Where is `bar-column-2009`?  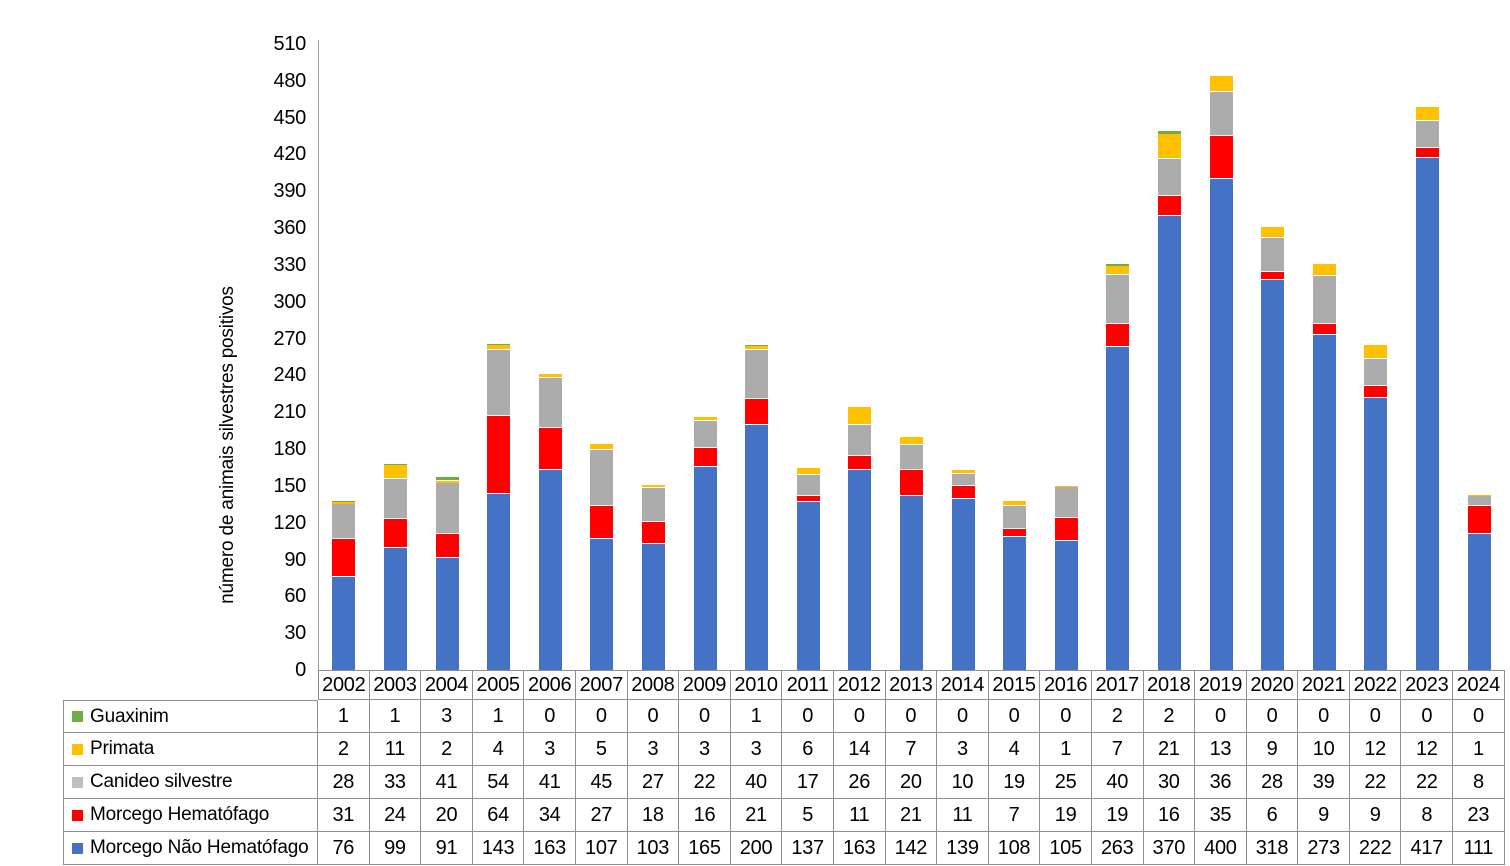
bar-column-2009 is located at coordinates (705, 543).